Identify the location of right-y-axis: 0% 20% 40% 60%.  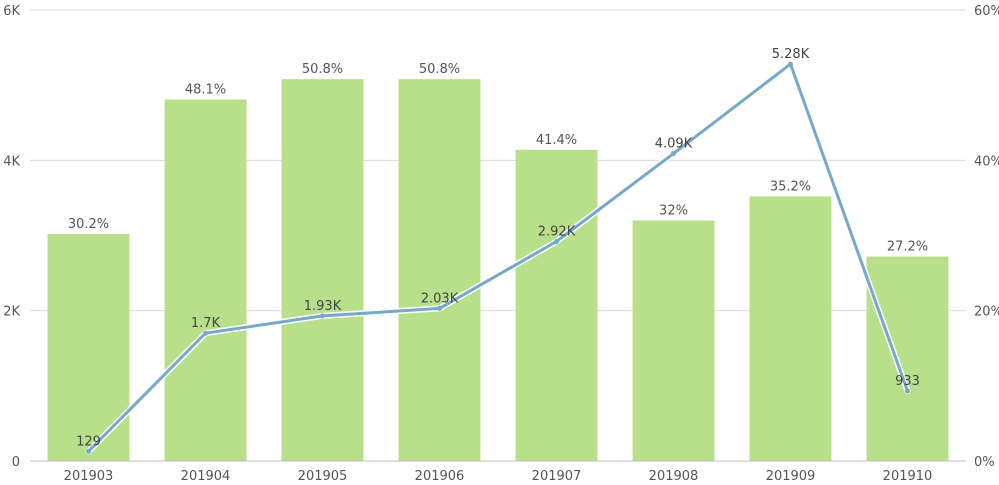
(986, 237).